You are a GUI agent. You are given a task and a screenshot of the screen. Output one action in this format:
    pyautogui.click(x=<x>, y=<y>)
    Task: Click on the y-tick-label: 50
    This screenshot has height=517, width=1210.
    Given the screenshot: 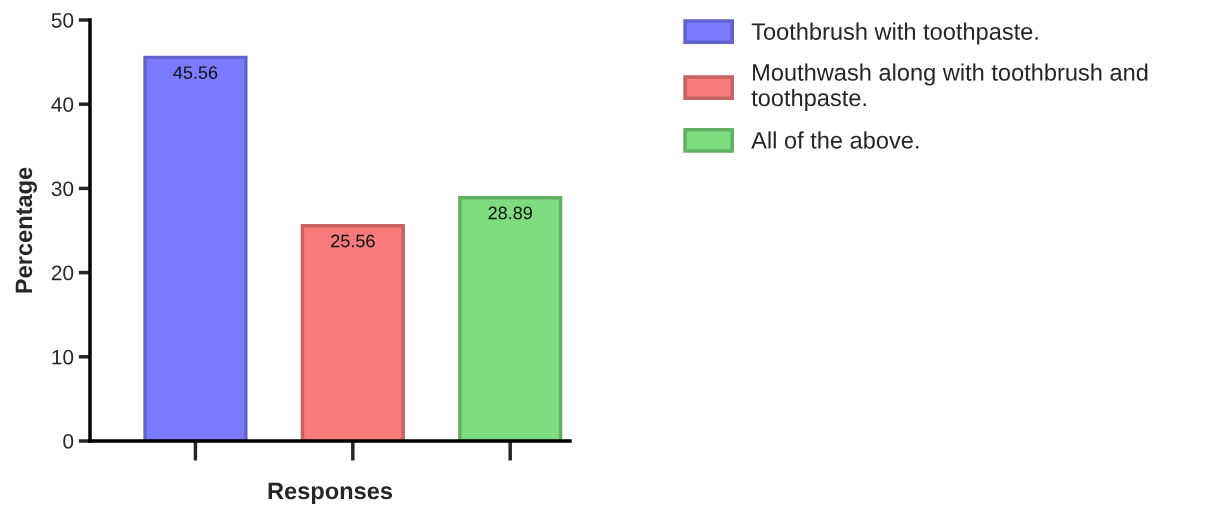 What is the action you would take?
    pyautogui.click(x=62, y=20)
    